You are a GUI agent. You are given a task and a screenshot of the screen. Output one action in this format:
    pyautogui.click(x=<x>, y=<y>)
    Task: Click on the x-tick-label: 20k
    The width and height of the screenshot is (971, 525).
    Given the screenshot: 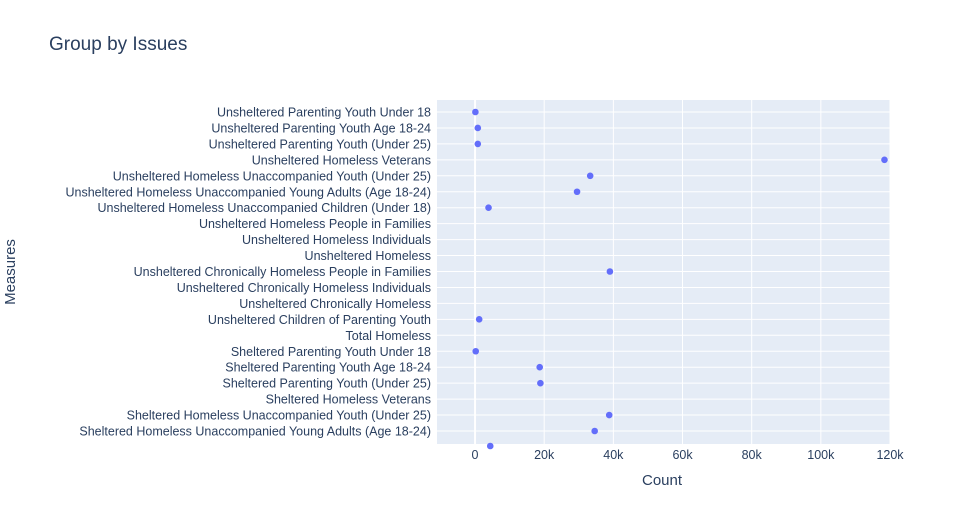 What is the action you would take?
    pyautogui.click(x=544, y=455)
    